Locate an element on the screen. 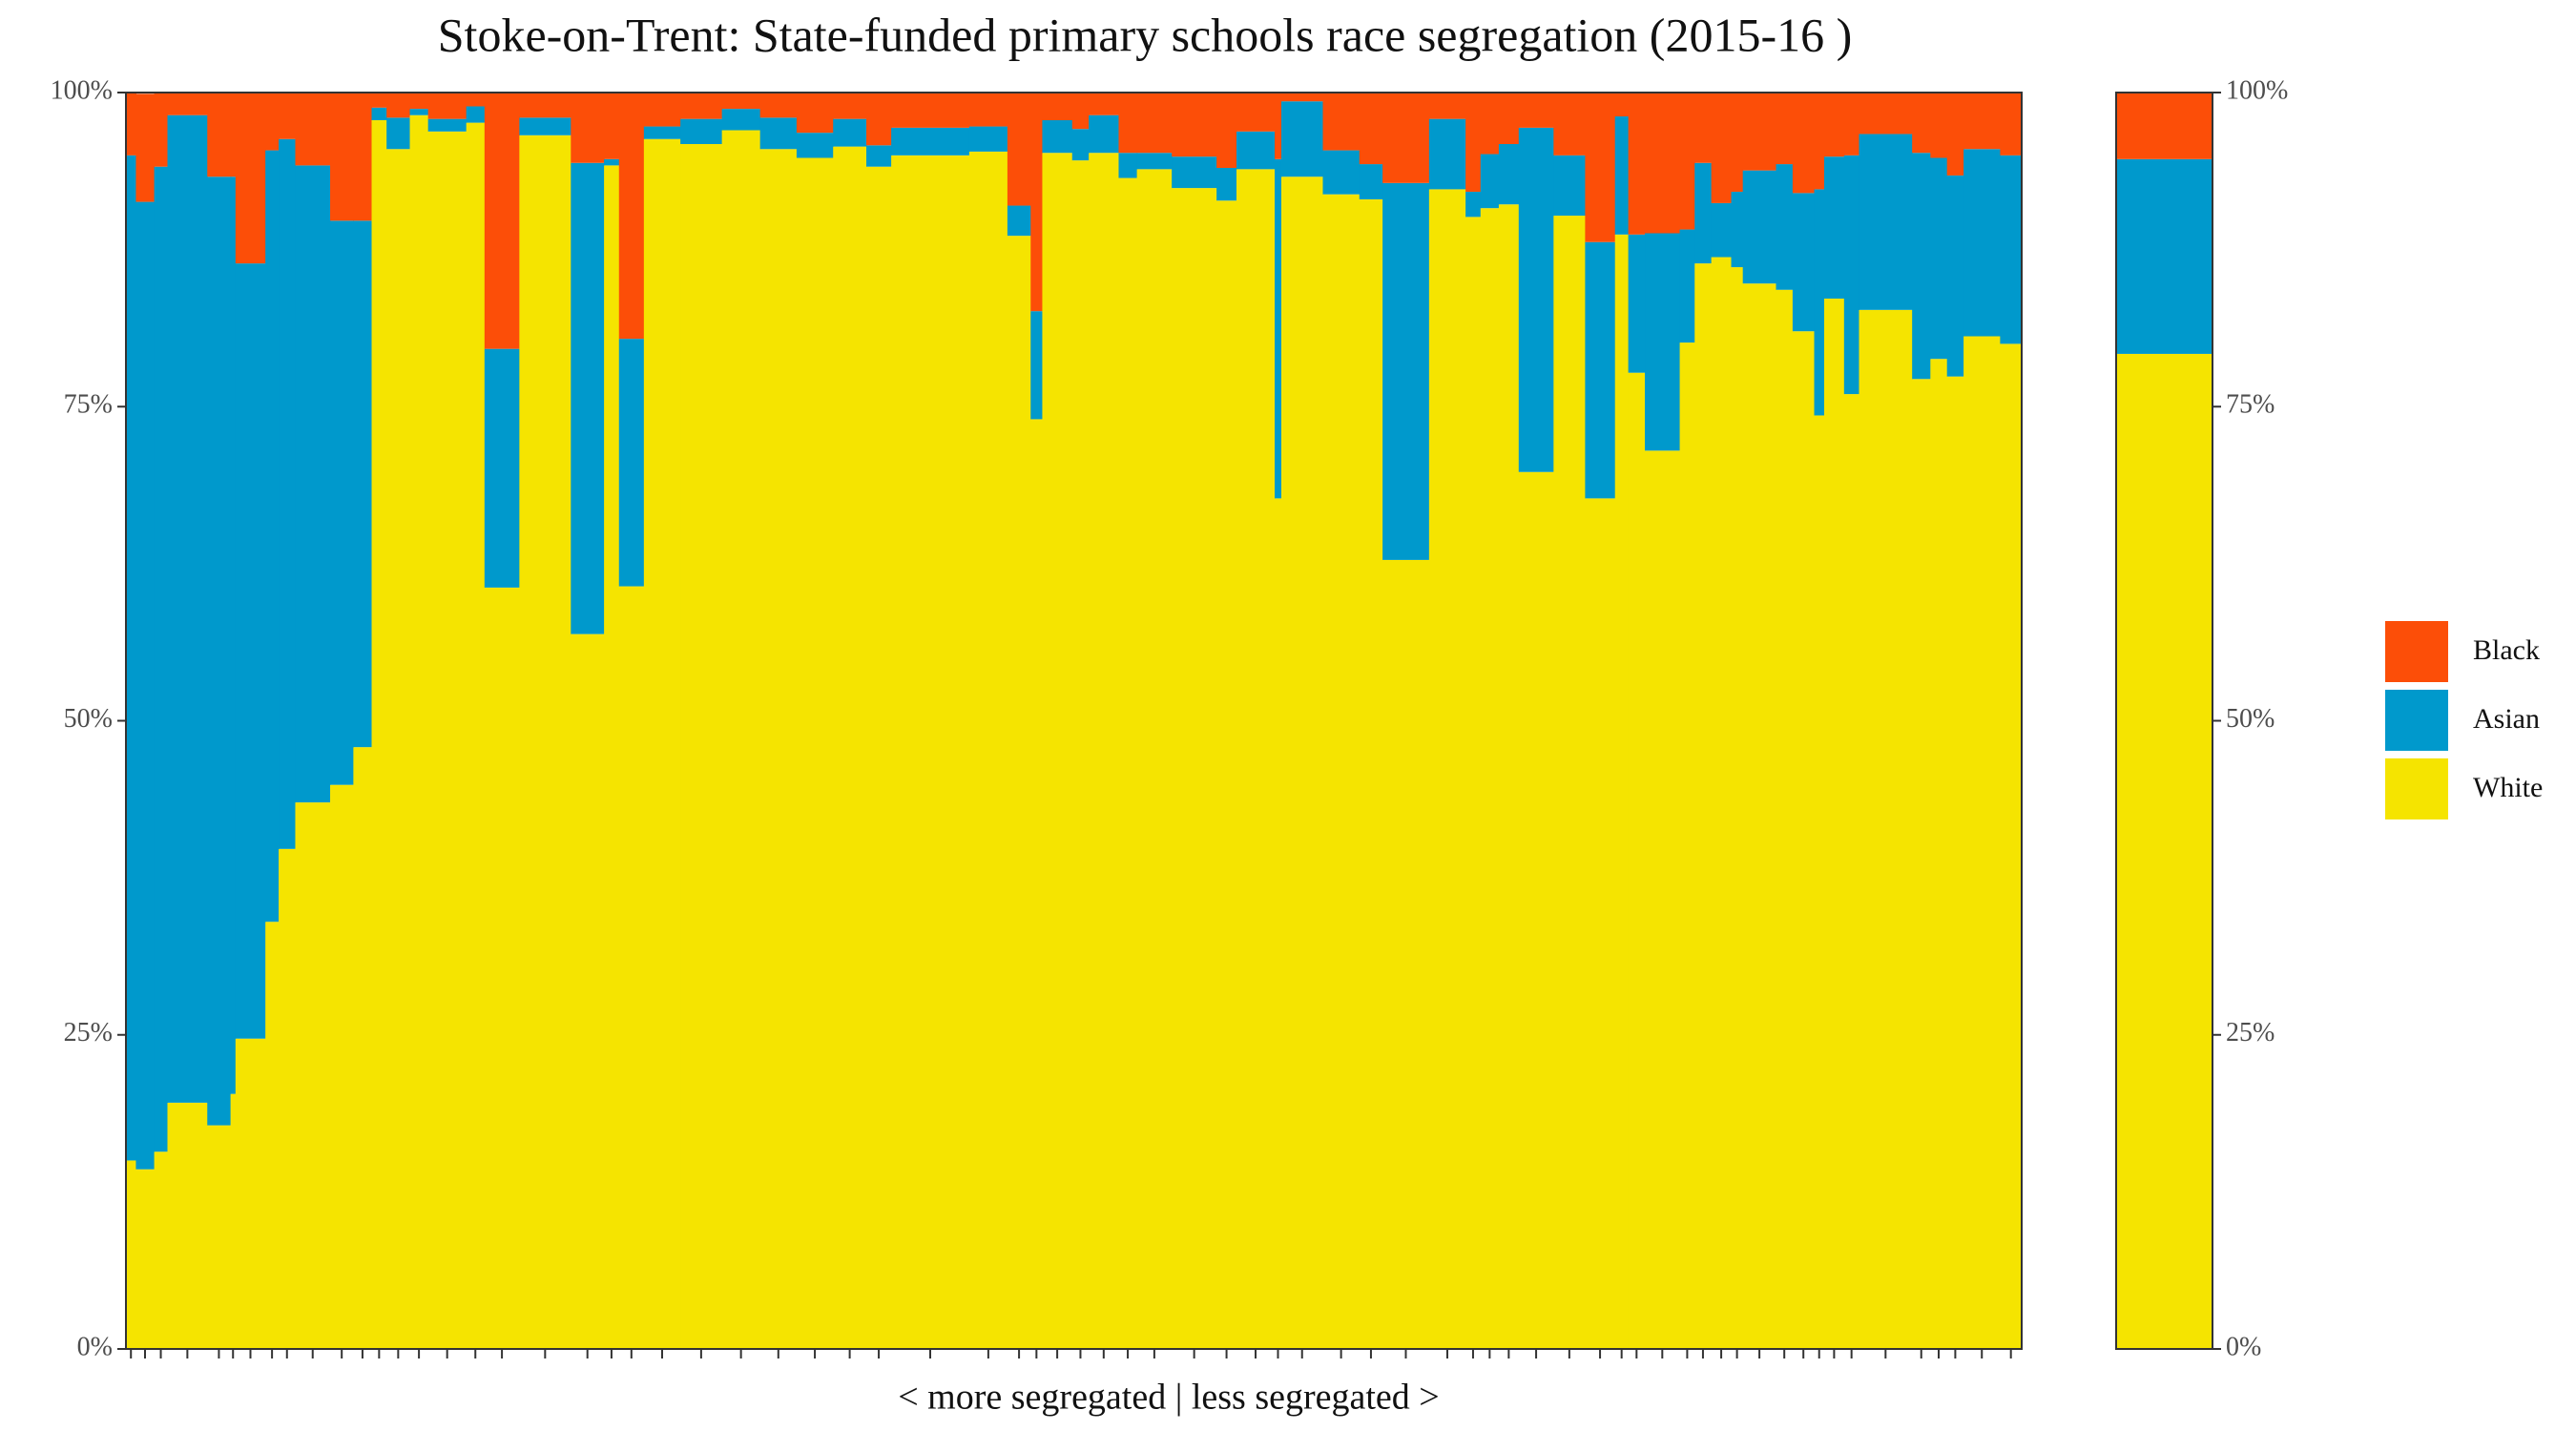 The width and height of the screenshot is (2576, 1431). x-axis-label: < more segregated | less segregated > is located at coordinates (1168, 1398).